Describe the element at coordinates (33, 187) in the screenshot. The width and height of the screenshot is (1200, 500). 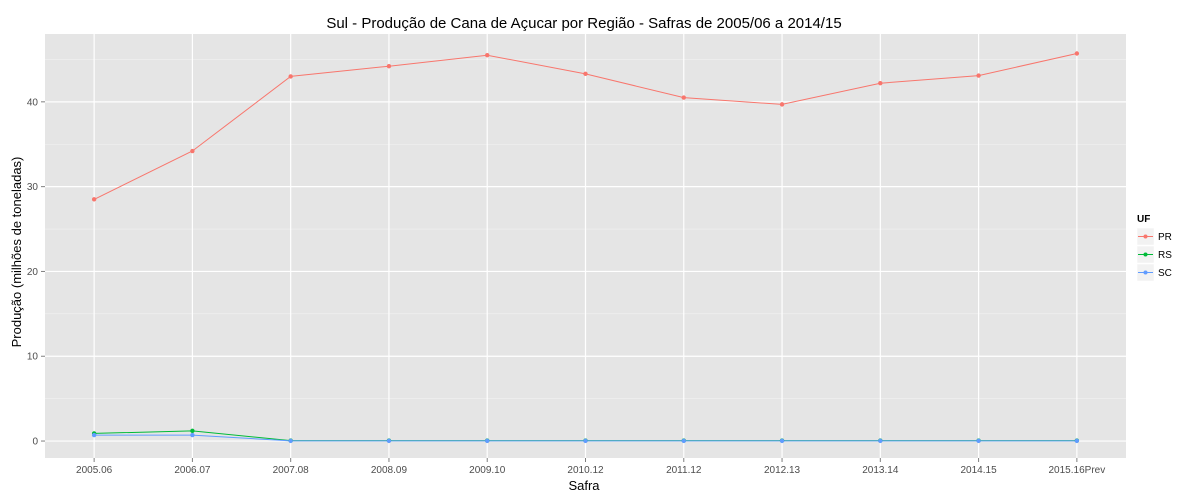
I see `y-tick-label: 30` at that location.